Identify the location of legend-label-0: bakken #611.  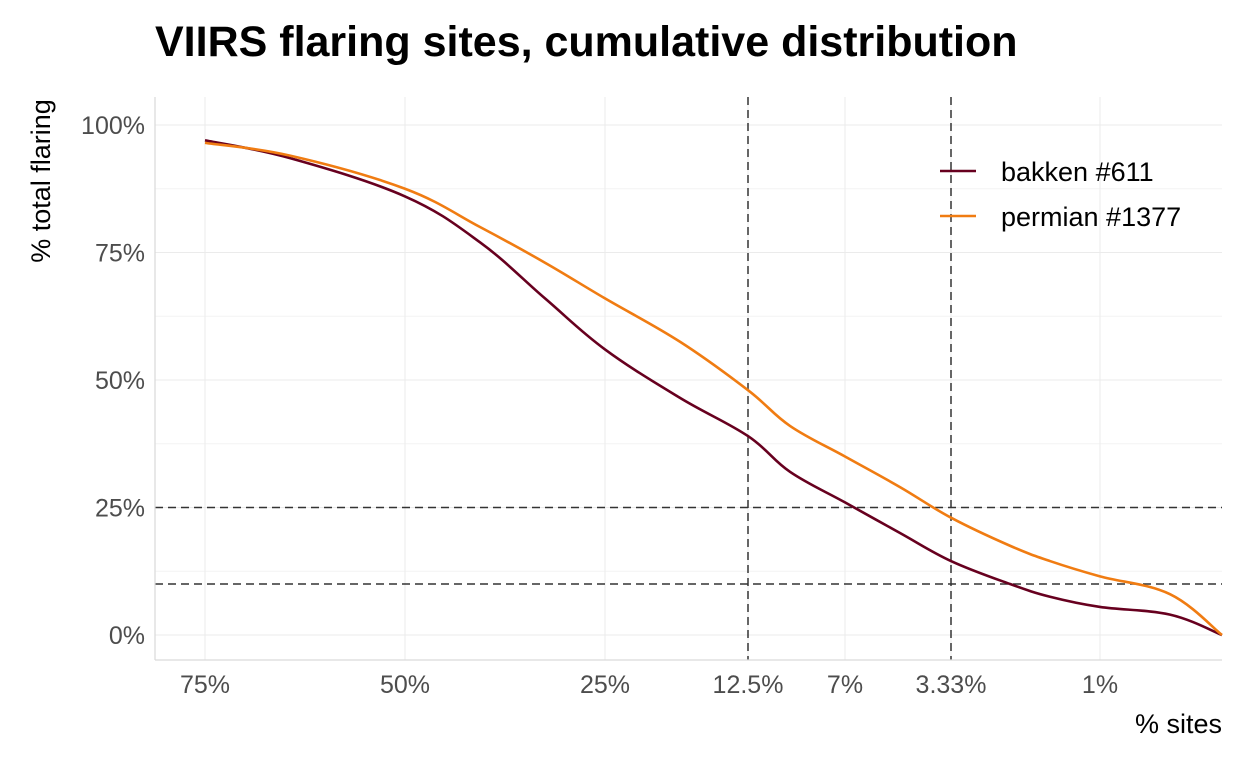
(1077, 172).